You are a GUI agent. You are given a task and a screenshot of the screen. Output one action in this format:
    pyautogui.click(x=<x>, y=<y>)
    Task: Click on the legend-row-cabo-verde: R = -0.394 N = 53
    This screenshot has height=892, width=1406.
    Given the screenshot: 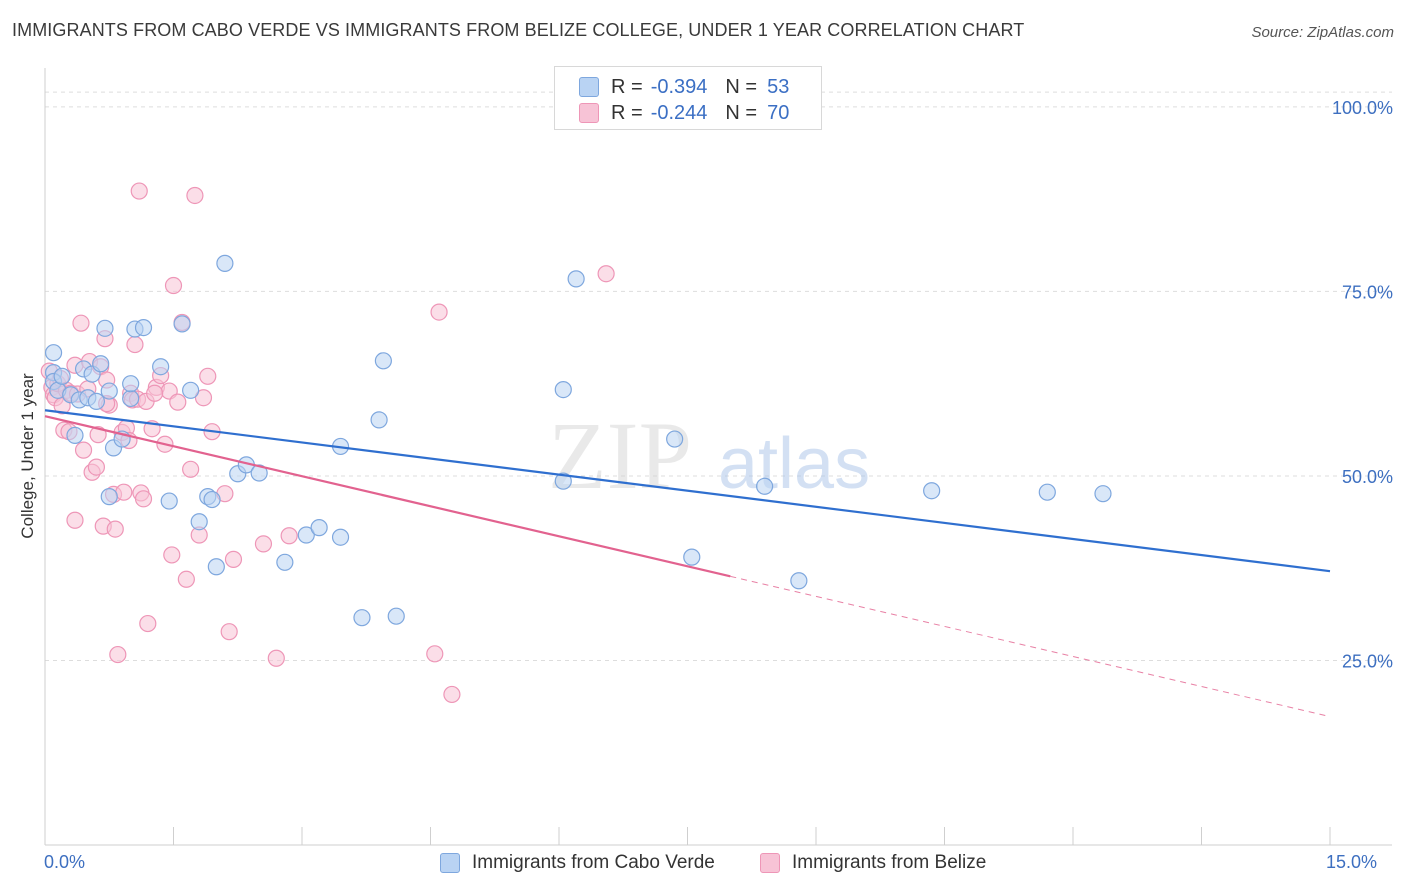 What is the action you would take?
    pyautogui.click(x=684, y=87)
    